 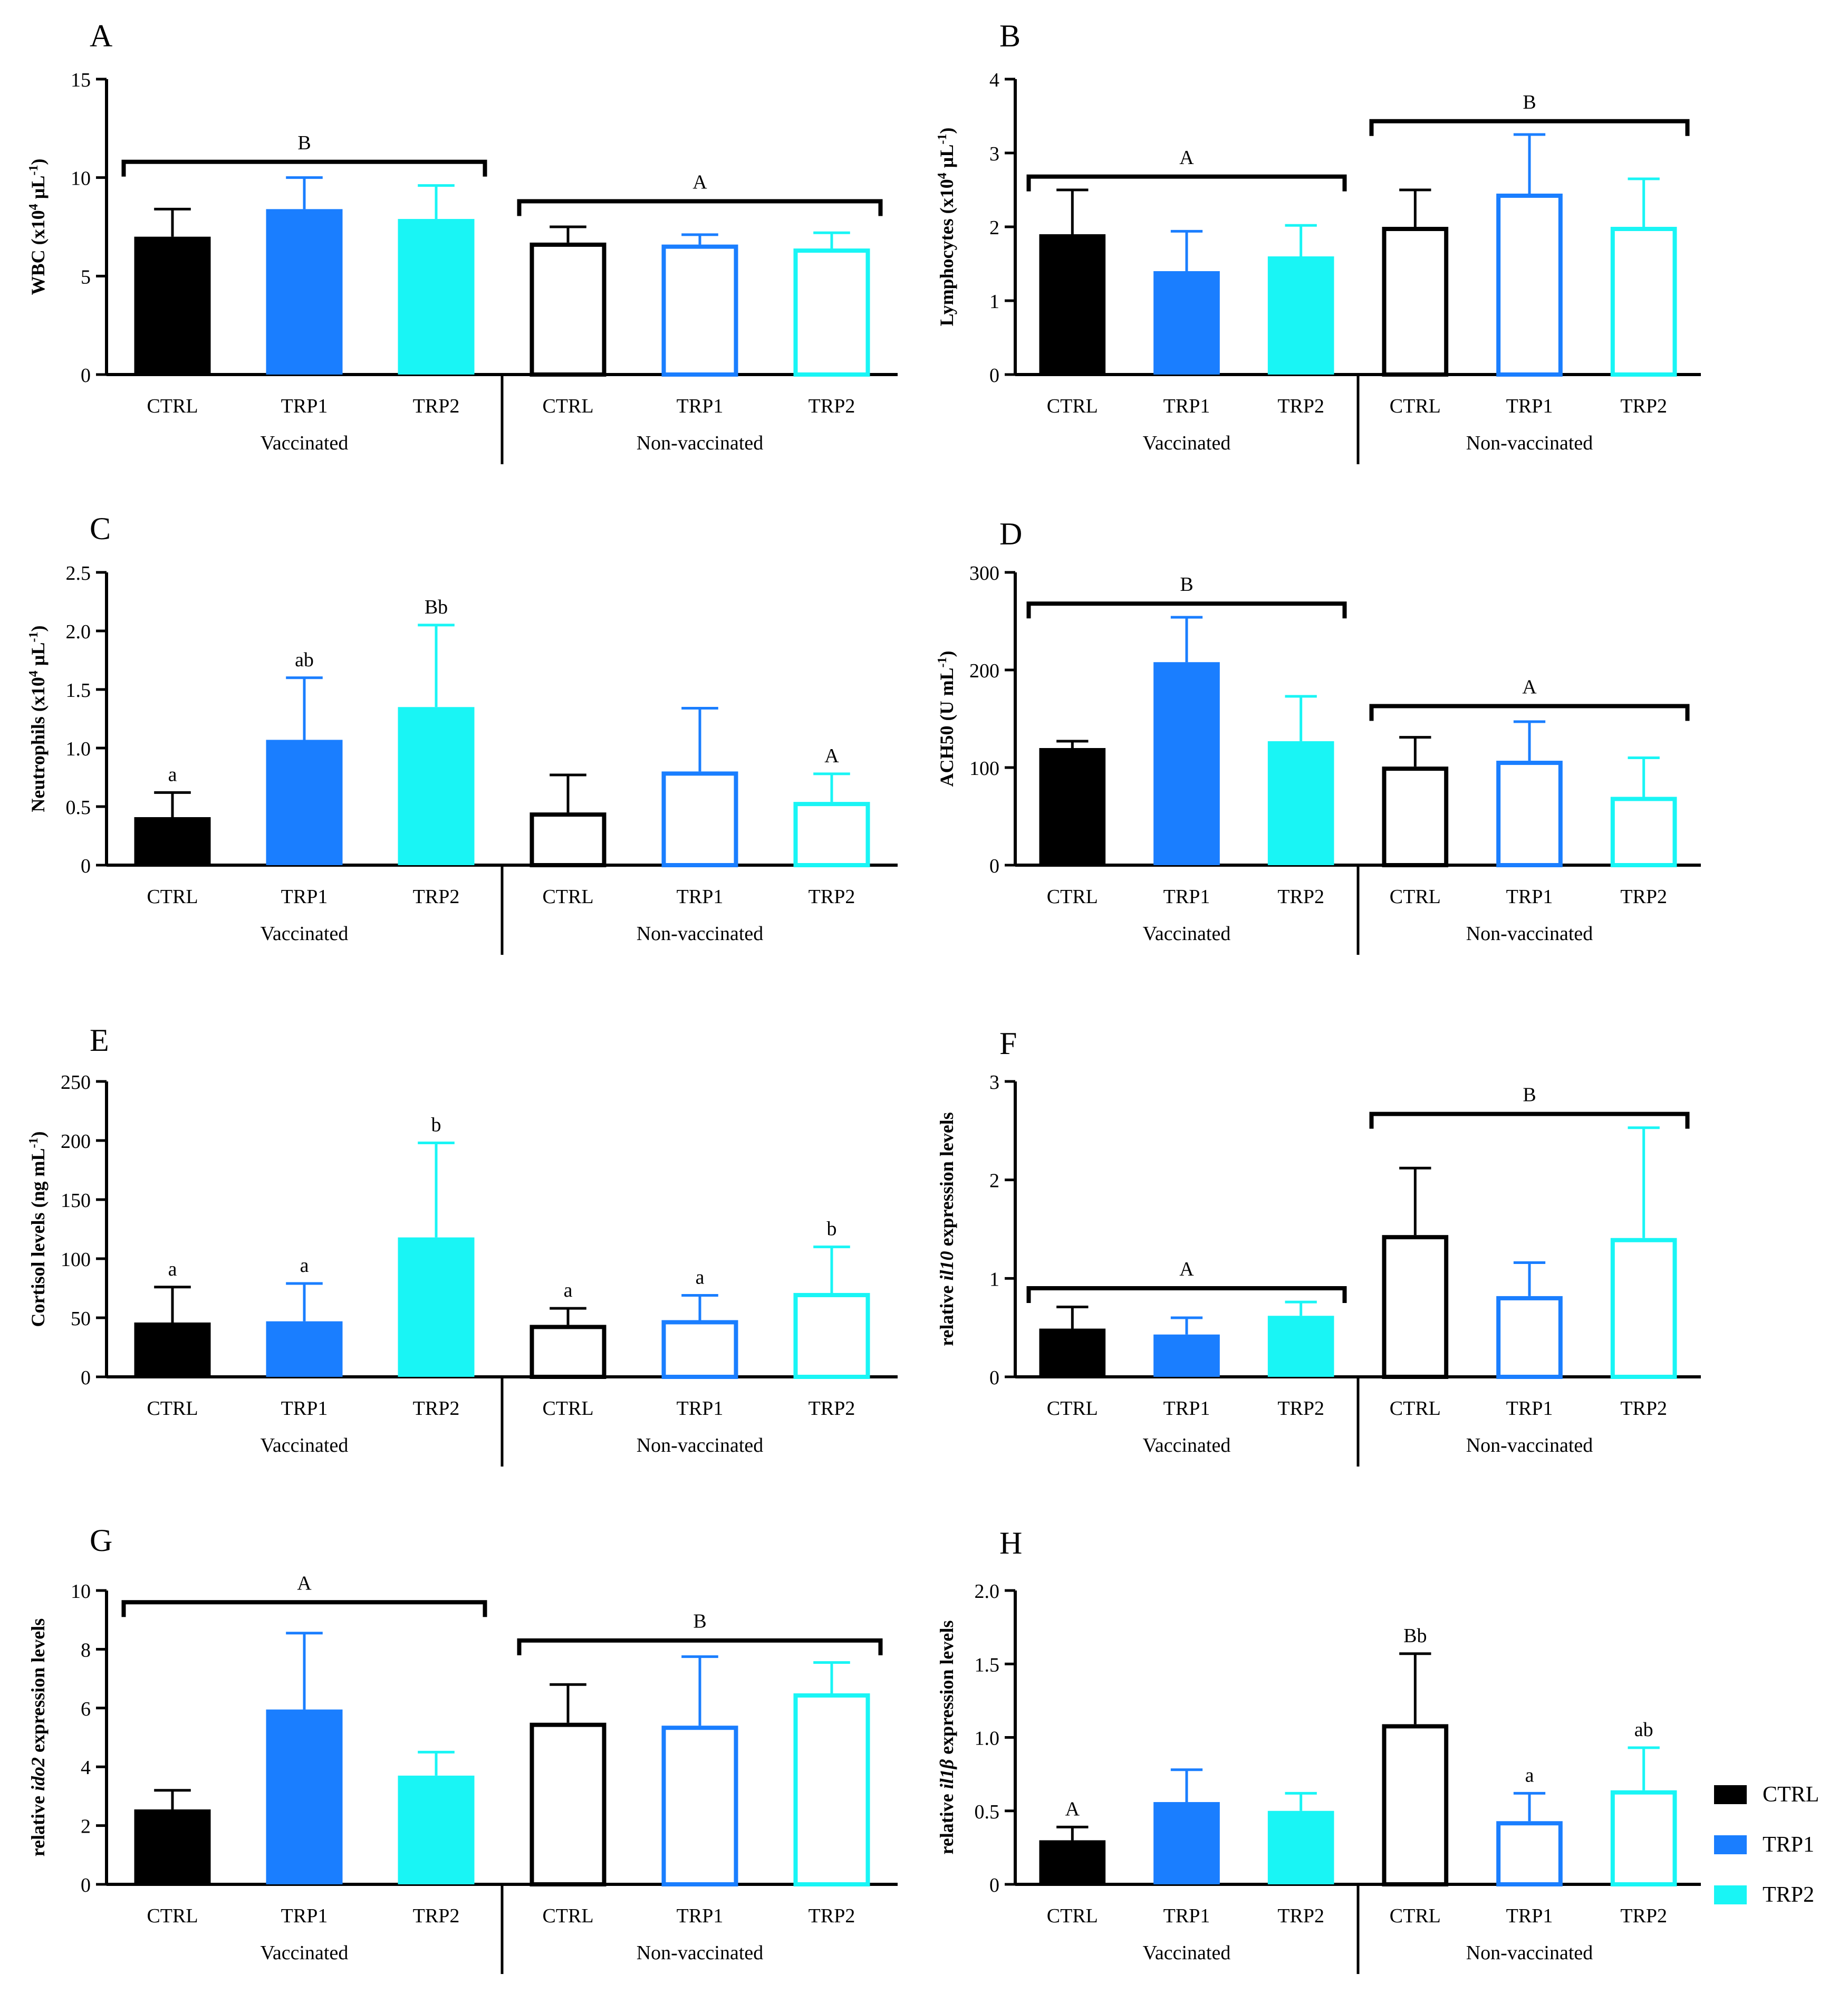 What do you see at coordinates (99, 1040) in the screenshot?
I see `panel-letter: E` at bounding box center [99, 1040].